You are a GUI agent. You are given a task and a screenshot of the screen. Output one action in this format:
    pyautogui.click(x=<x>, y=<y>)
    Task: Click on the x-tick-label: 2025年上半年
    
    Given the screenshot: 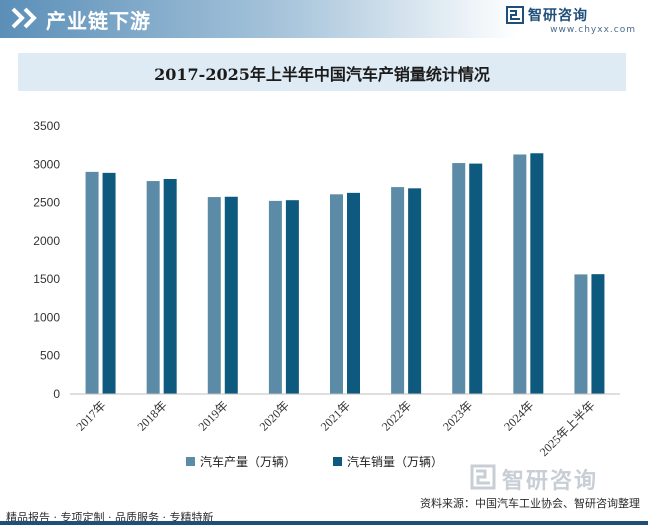 What is the action you would take?
    pyautogui.click(x=567, y=428)
    